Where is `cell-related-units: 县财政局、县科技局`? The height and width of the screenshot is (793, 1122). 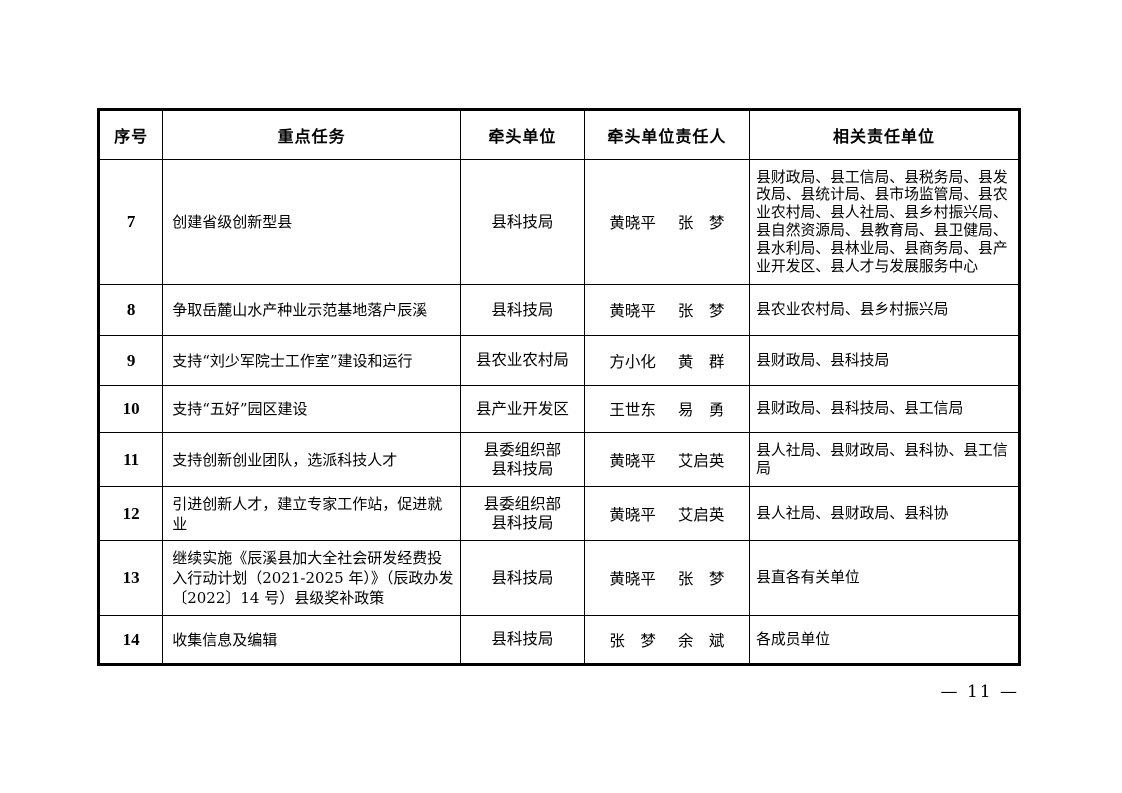
cell-related-units: 县财政局、县科技局 is located at coordinates (884, 360).